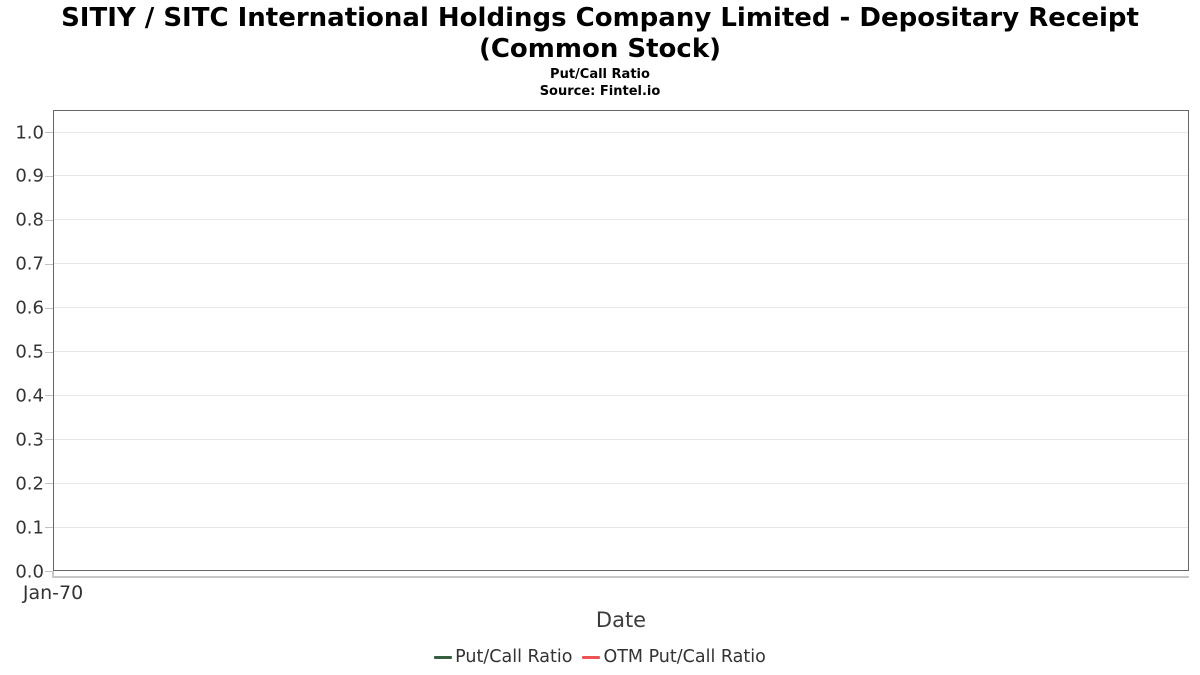 This screenshot has height=675, width=1200. What do you see at coordinates (514, 657) in the screenshot?
I see `legend-series-label: Put/Call Ratio` at bounding box center [514, 657].